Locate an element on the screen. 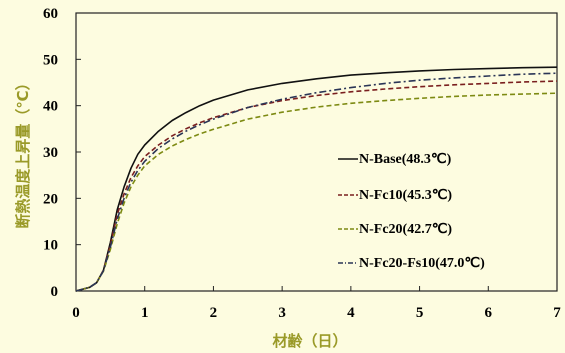 Image resolution: width=565 pixels, height=353 pixels. x-tick-label: 7 is located at coordinates (557, 313).